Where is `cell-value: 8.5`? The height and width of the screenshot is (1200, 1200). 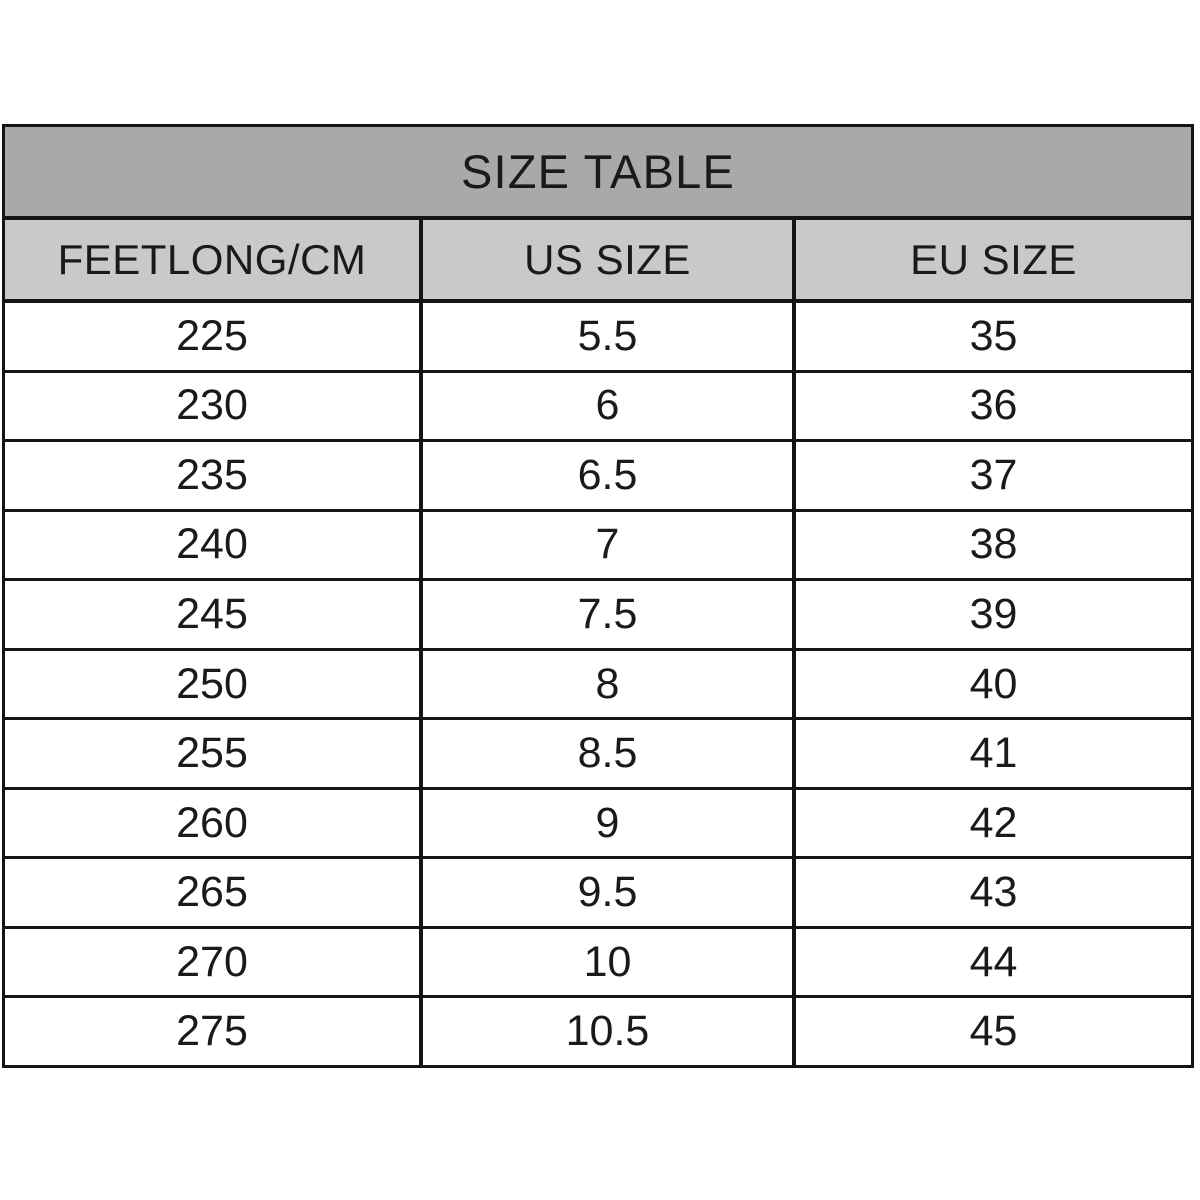 cell-value: 8.5 is located at coordinates (607, 753).